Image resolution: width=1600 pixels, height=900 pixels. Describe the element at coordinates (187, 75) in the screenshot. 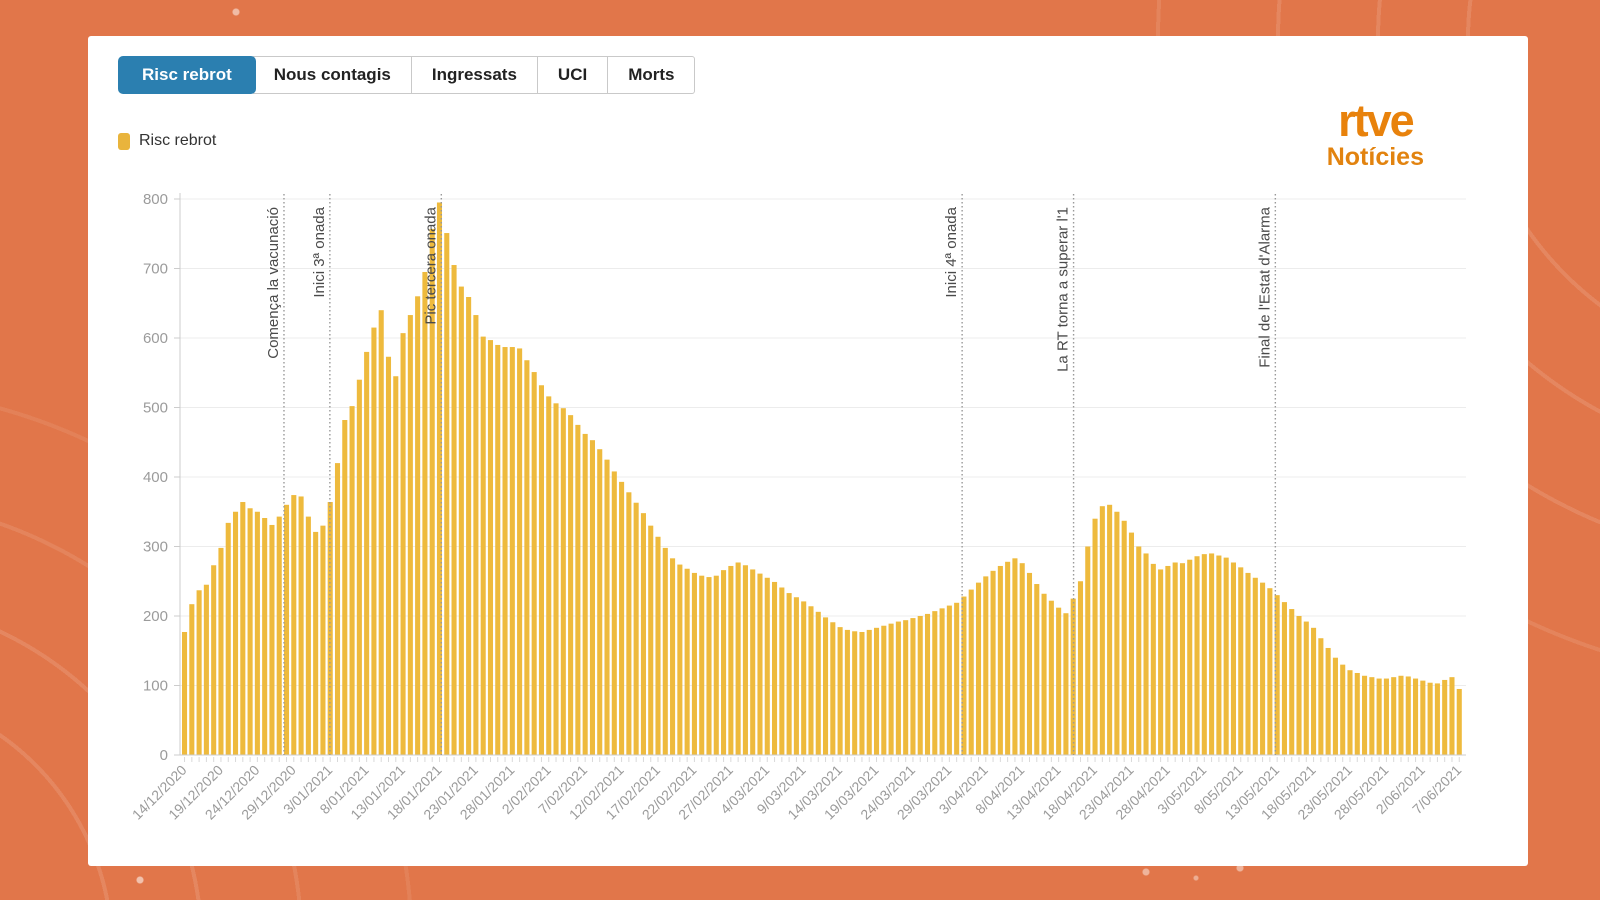

I see `tab-risc-rebrot: Risc rebrot` at that location.